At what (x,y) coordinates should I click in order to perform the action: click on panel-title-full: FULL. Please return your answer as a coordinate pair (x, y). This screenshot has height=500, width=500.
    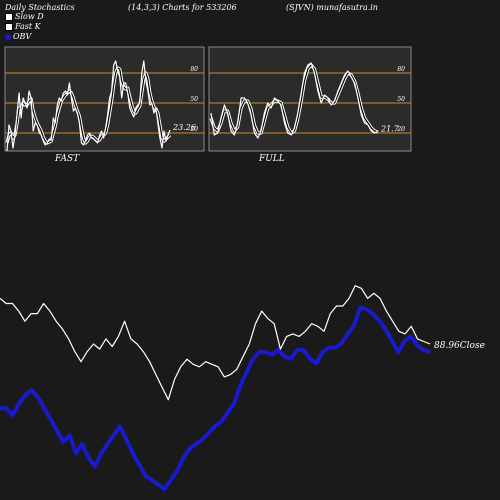
    Looking at the image, I should click on (271, 159).